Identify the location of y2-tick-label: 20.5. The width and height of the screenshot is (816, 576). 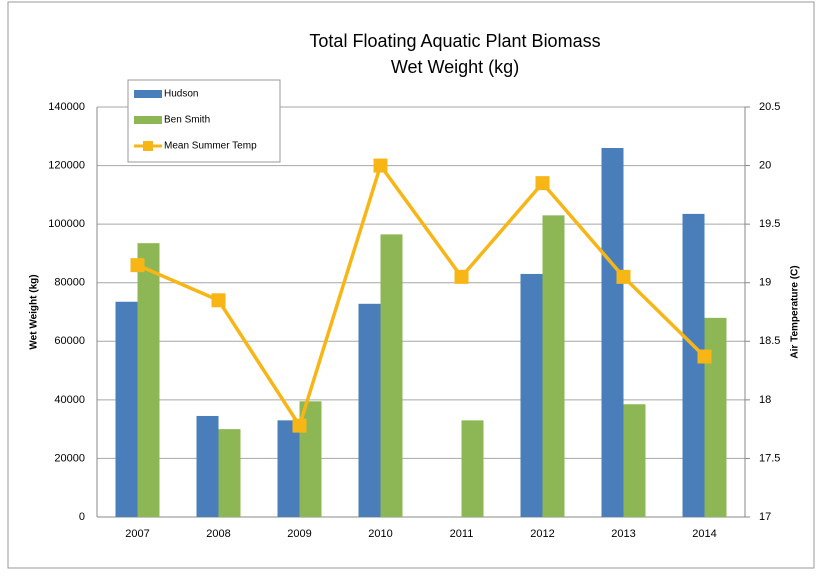
(769, 107).